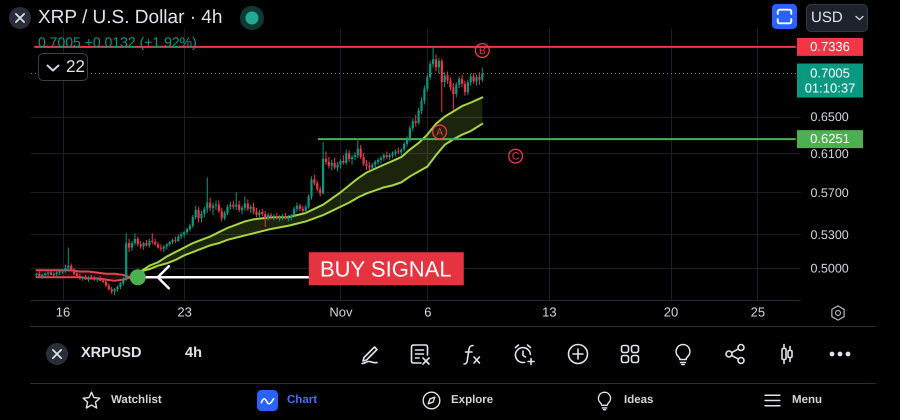  What do you see at coordinates (184, 312) in the screenshot?
I see `x-tick-label: 23` at bounding box center [184, 312].